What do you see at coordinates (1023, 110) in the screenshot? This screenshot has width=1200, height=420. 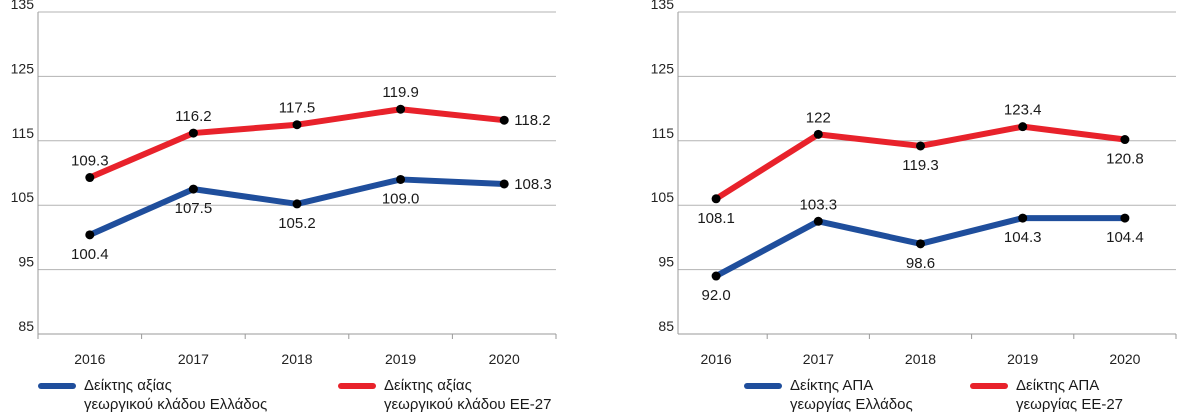 I see `data-label: 123.4` at bounding box center [1023, 110].